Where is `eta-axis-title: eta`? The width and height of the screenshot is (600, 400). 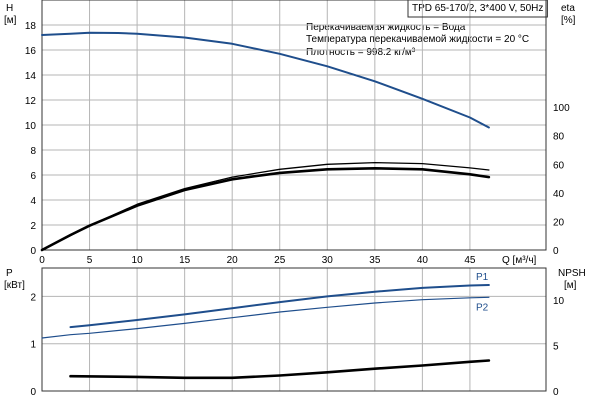
eta-axis-title: eta is located at coordinates (568, 8).